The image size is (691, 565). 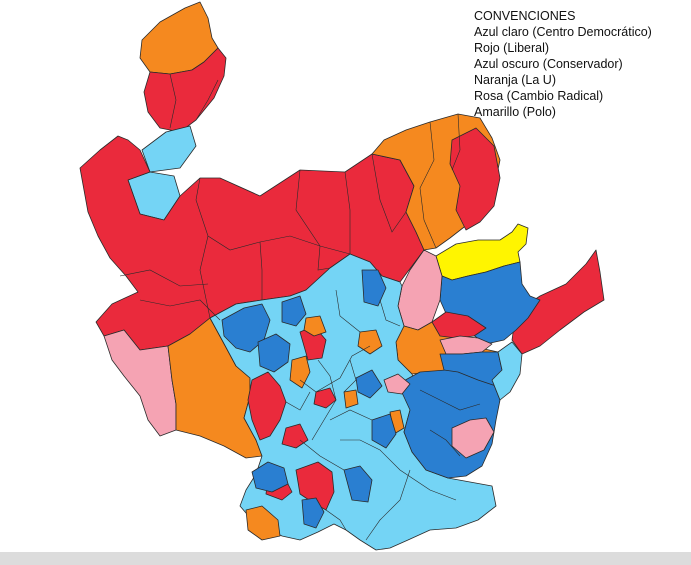 I want to click on region-center-red-south, so click(x=315, y=486).